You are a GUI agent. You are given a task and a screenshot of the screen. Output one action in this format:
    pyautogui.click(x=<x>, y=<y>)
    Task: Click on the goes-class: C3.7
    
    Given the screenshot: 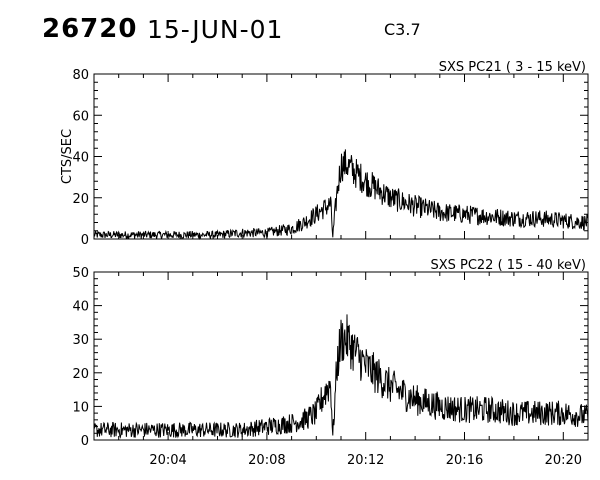 What is the action you would take?
    pyautogui.click(x=402, y=29)
    